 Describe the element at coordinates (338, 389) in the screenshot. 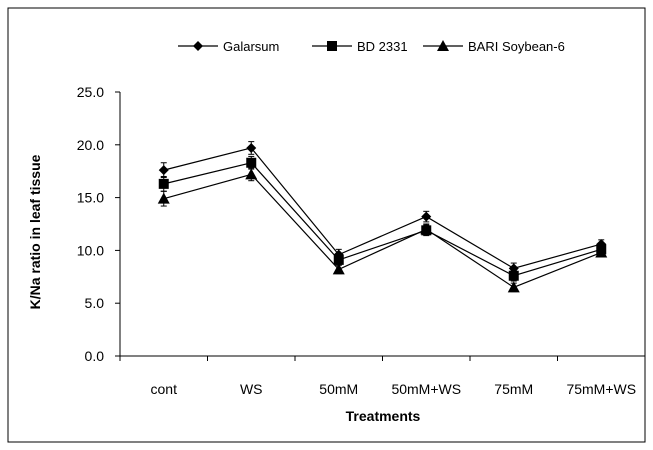

I see `x-tick-label: 50mM` at that location.